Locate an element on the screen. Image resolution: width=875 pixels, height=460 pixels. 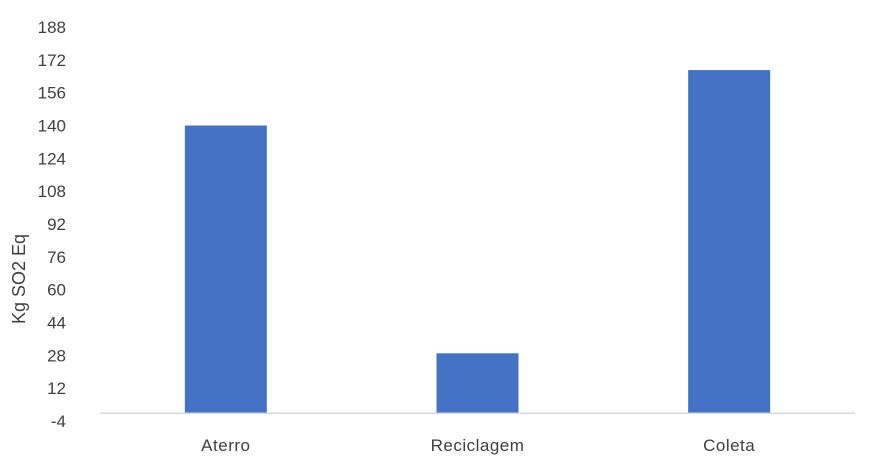
y-tick-label: 28 is located at coordinates (56, 355).